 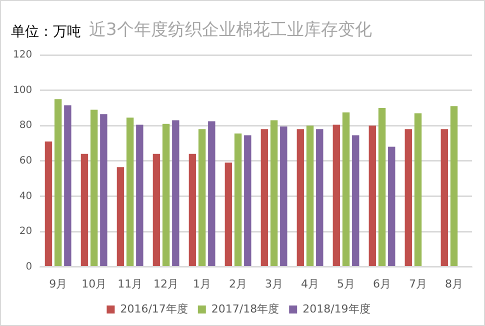 What do you see at coordinates (58, 283) in the screenshot?
I see `x-tick-label: 9月` at bounding box center [58, 283].